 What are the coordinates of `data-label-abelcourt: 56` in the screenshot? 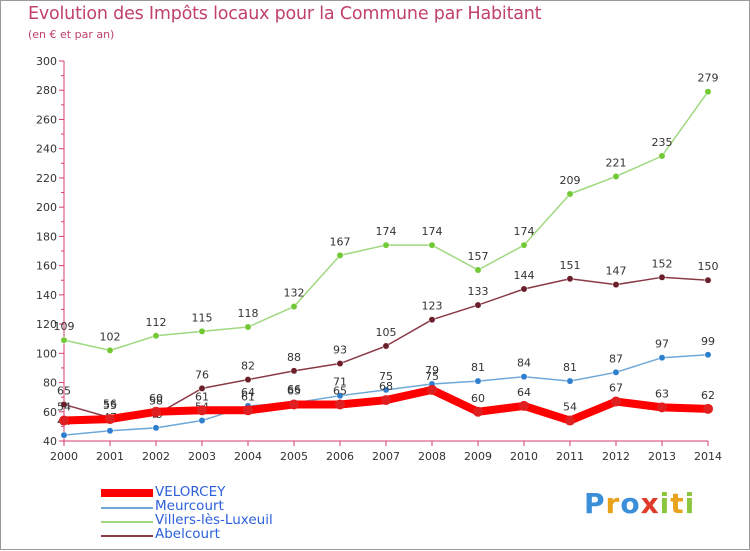 It's located at (110, 404).